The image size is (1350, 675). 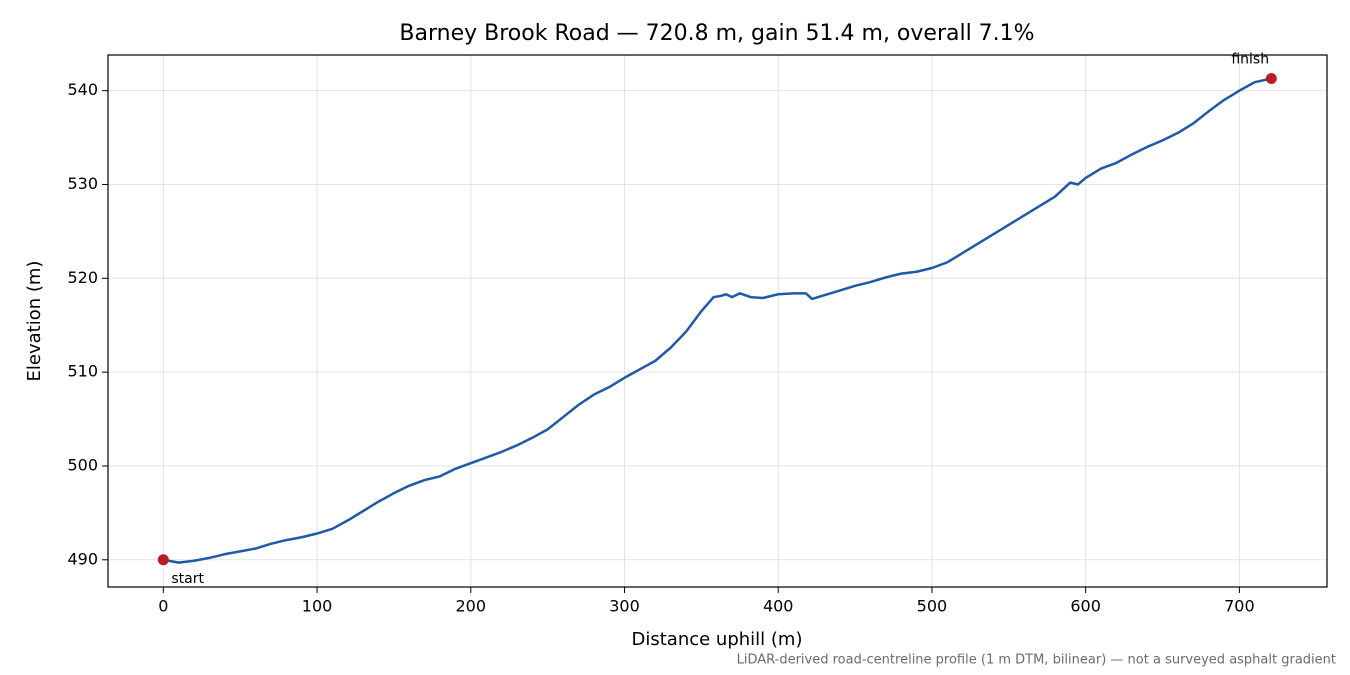 What do you see at coordinates (82, 277) in the screenshot?
I see `y-tick-label: 520` at bounding box center [82, 277].